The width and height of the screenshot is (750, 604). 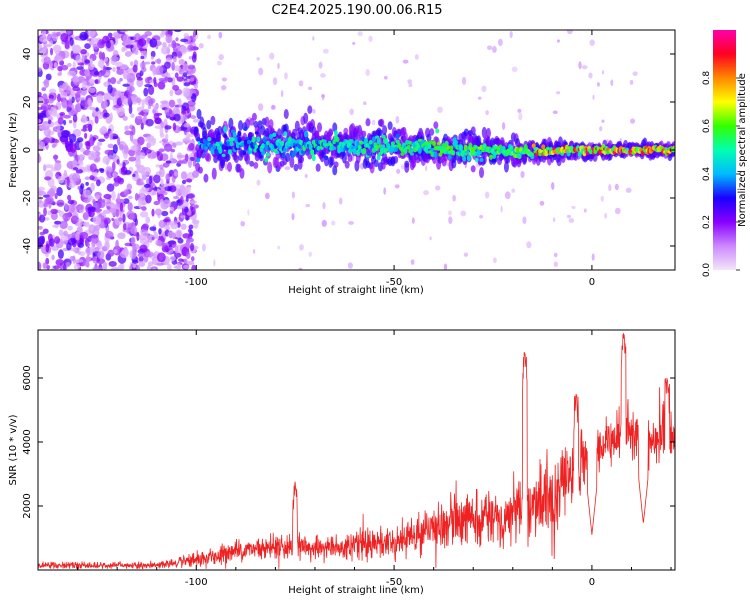 I want to click on colorbar-ticks: 0.0 0.2 0.4 0.6 0.8, so click(x=721, y=174).